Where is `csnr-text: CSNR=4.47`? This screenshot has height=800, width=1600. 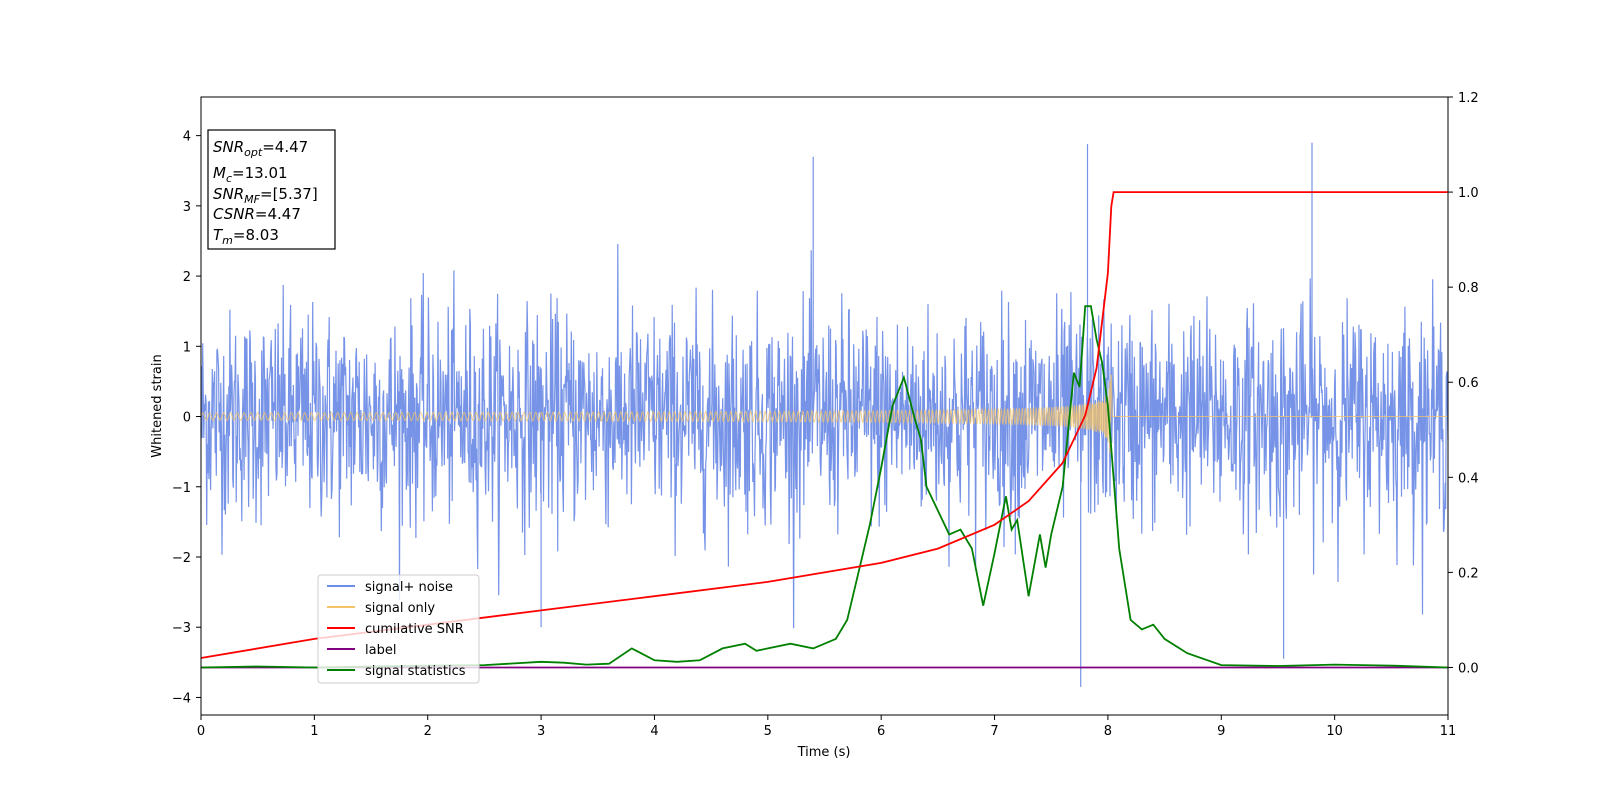 csnr-text: CSNR=4.47 is located at coordinates (257, 214).